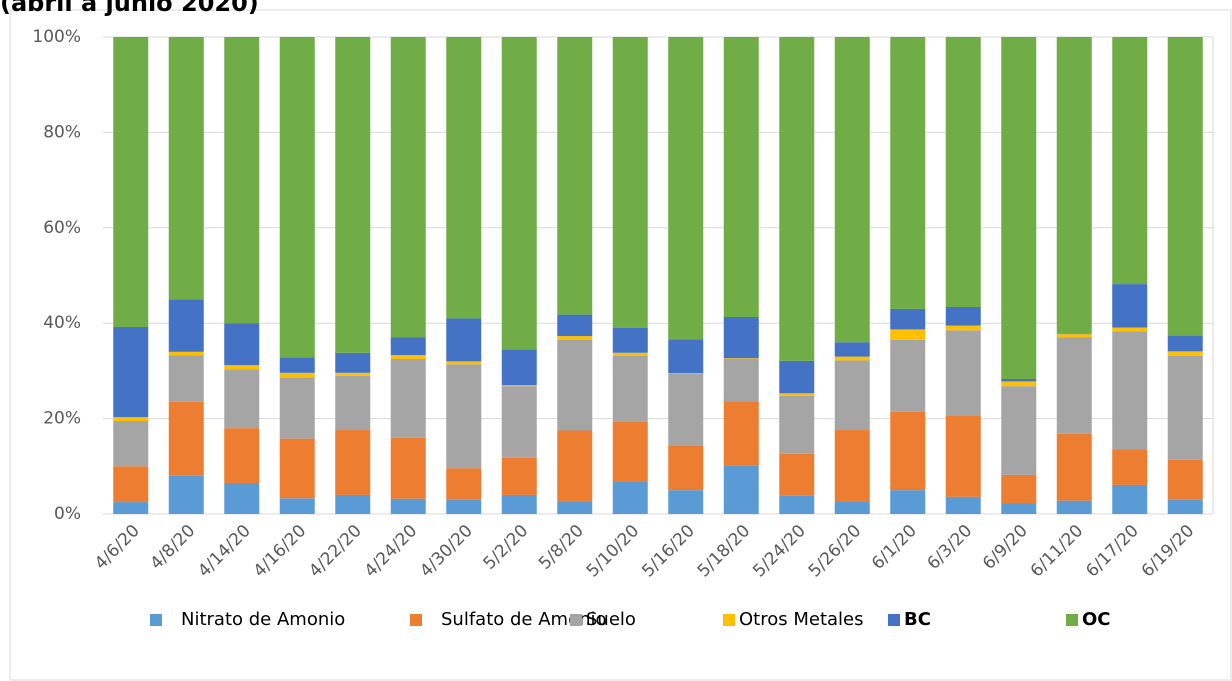 The height and width of the screenshot is (681, 1232). I want to click on legend-label: Suelo, so click(611, 619).